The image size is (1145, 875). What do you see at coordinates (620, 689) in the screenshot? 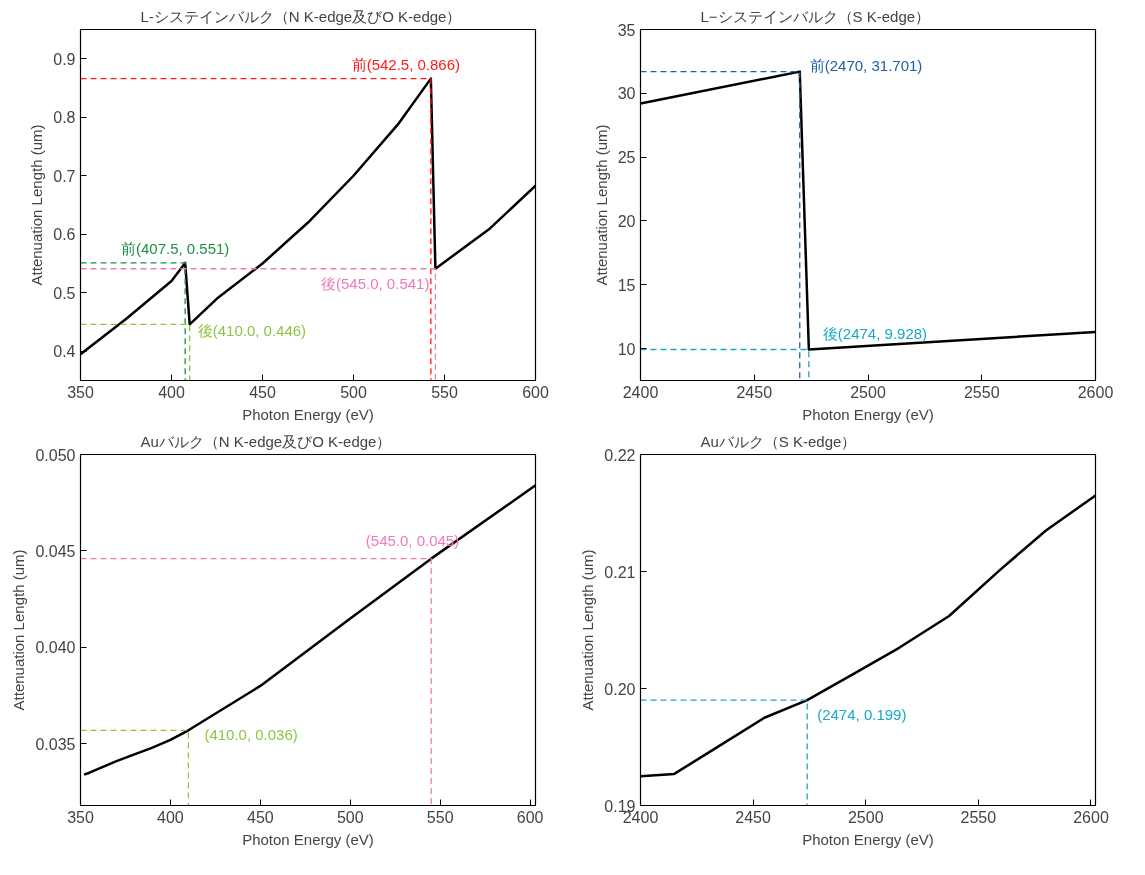
I see `y-tick-label: 0.20` at bounding box center [620, 689].